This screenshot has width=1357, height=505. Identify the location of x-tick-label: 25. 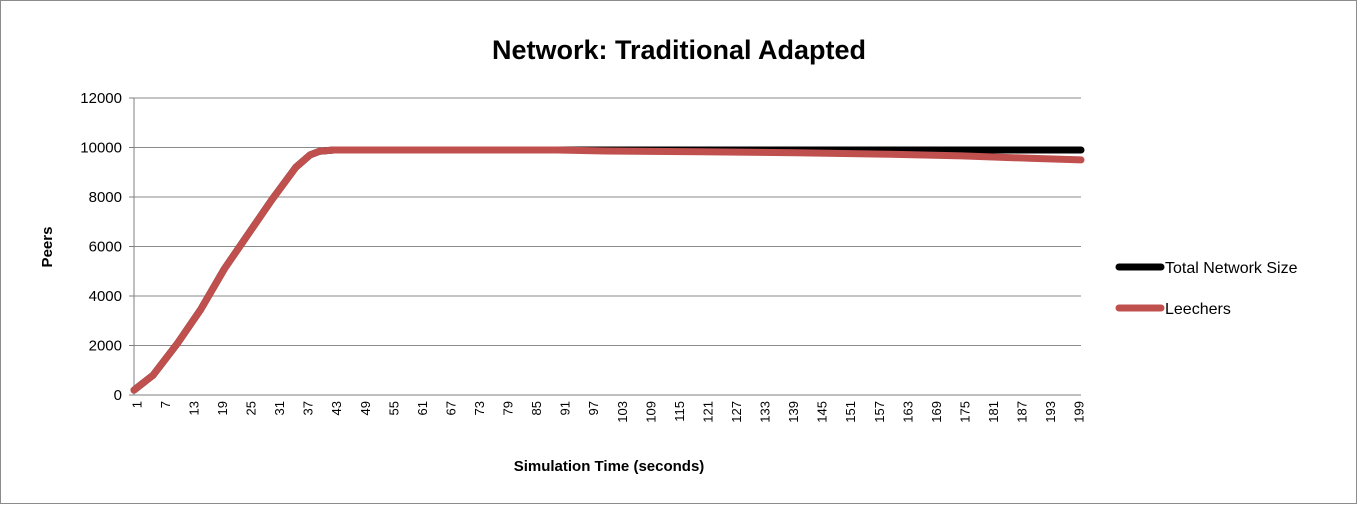
(251, 408).